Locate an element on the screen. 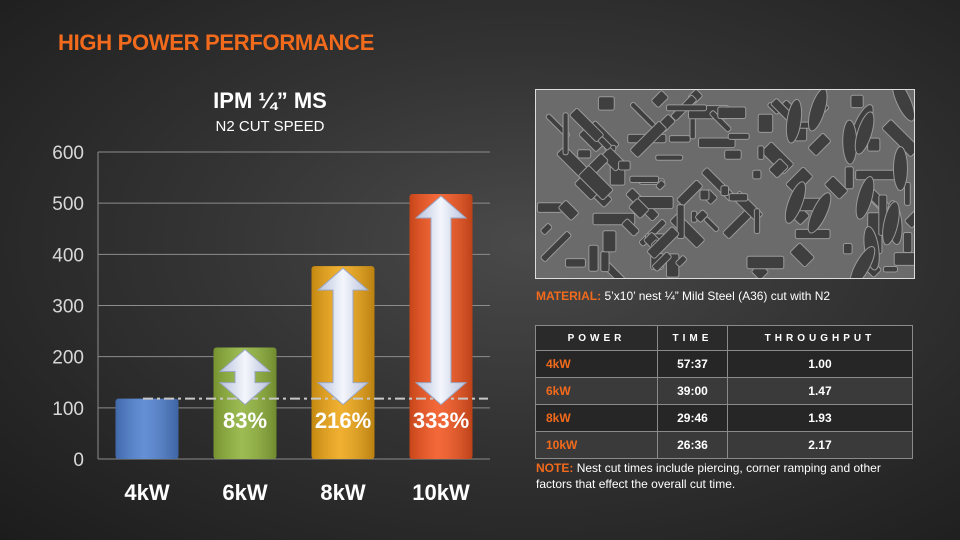 This screenshot has width=960, height=540. time-cell: 26:36 is located at coordinates (692, 445).